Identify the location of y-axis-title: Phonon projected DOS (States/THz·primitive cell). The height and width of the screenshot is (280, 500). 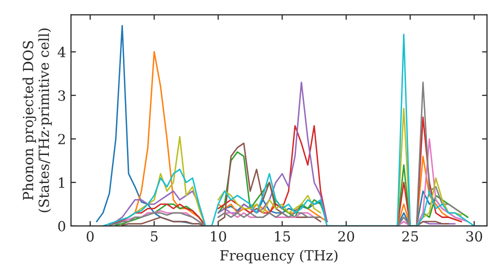
(37, 120).